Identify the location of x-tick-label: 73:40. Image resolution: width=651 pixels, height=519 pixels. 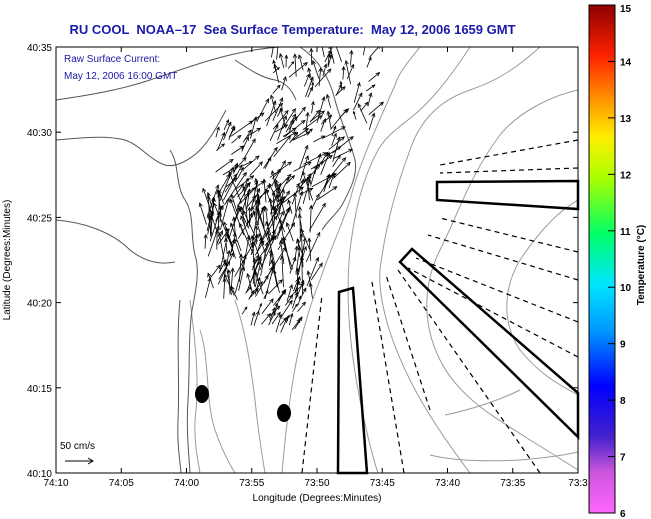
(447, 483).